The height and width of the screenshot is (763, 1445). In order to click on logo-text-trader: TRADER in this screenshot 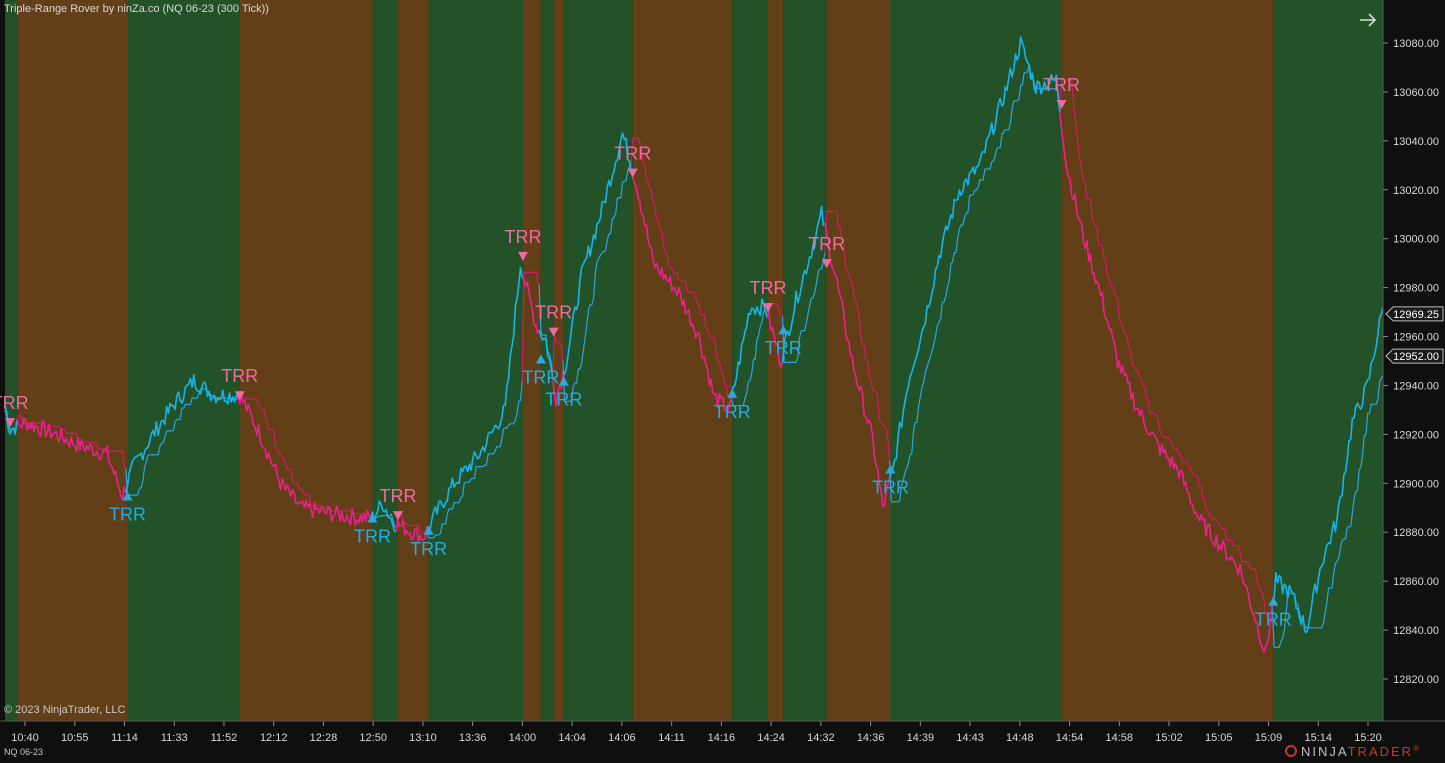, I will do `click(1380, 751)`.